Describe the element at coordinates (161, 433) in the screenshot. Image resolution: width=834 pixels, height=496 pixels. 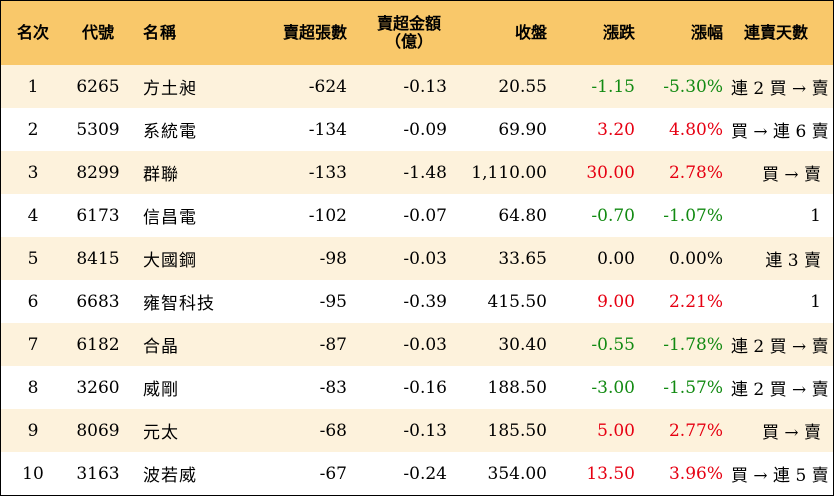
I see `cell-name: 元太` at that location.